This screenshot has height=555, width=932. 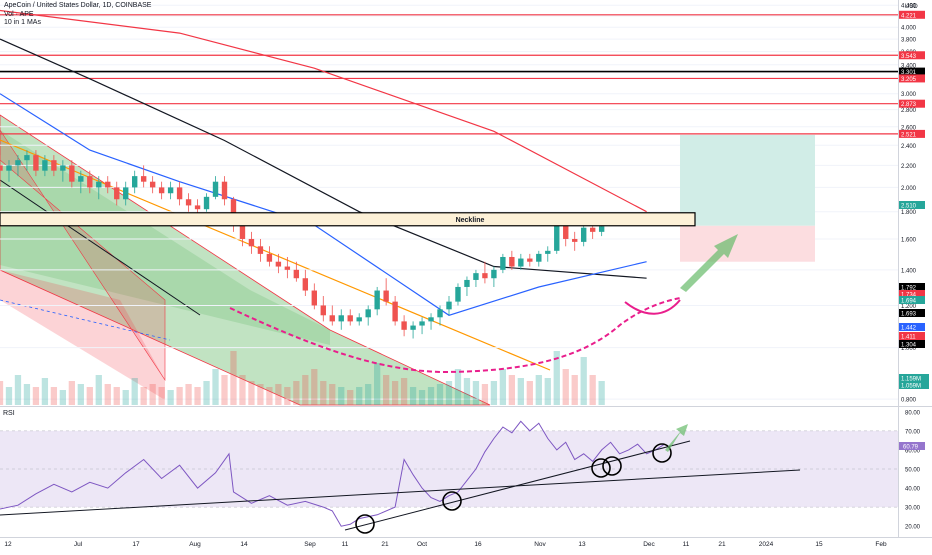 What do you see at coordinates (348, 219) in the screenshot?
I see `neckline-box` at bounding box center [348, 219].